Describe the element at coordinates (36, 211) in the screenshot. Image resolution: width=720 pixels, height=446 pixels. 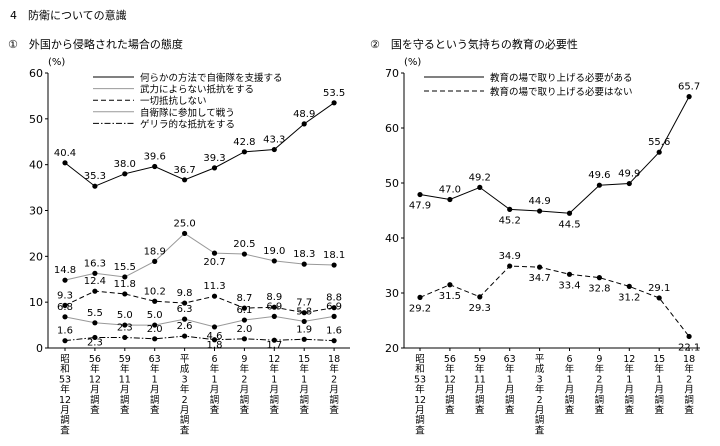
I see `chart-1-y-tick-label: 30` at that location.